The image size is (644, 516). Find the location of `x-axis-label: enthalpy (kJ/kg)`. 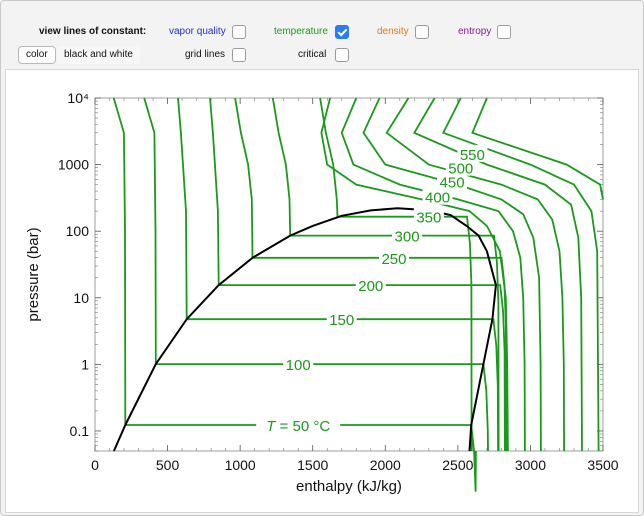

x-axis-label: enthalpy (kJ/kg) is located at coordinates (349, 486).